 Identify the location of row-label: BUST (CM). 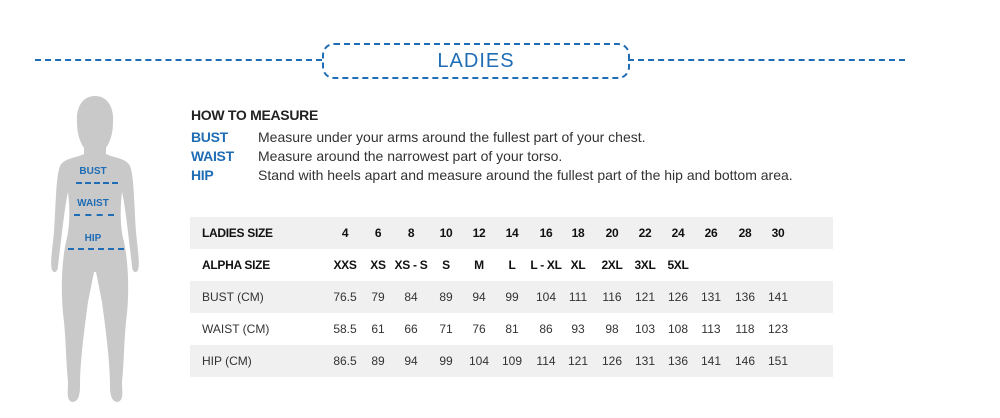
(233, 297).